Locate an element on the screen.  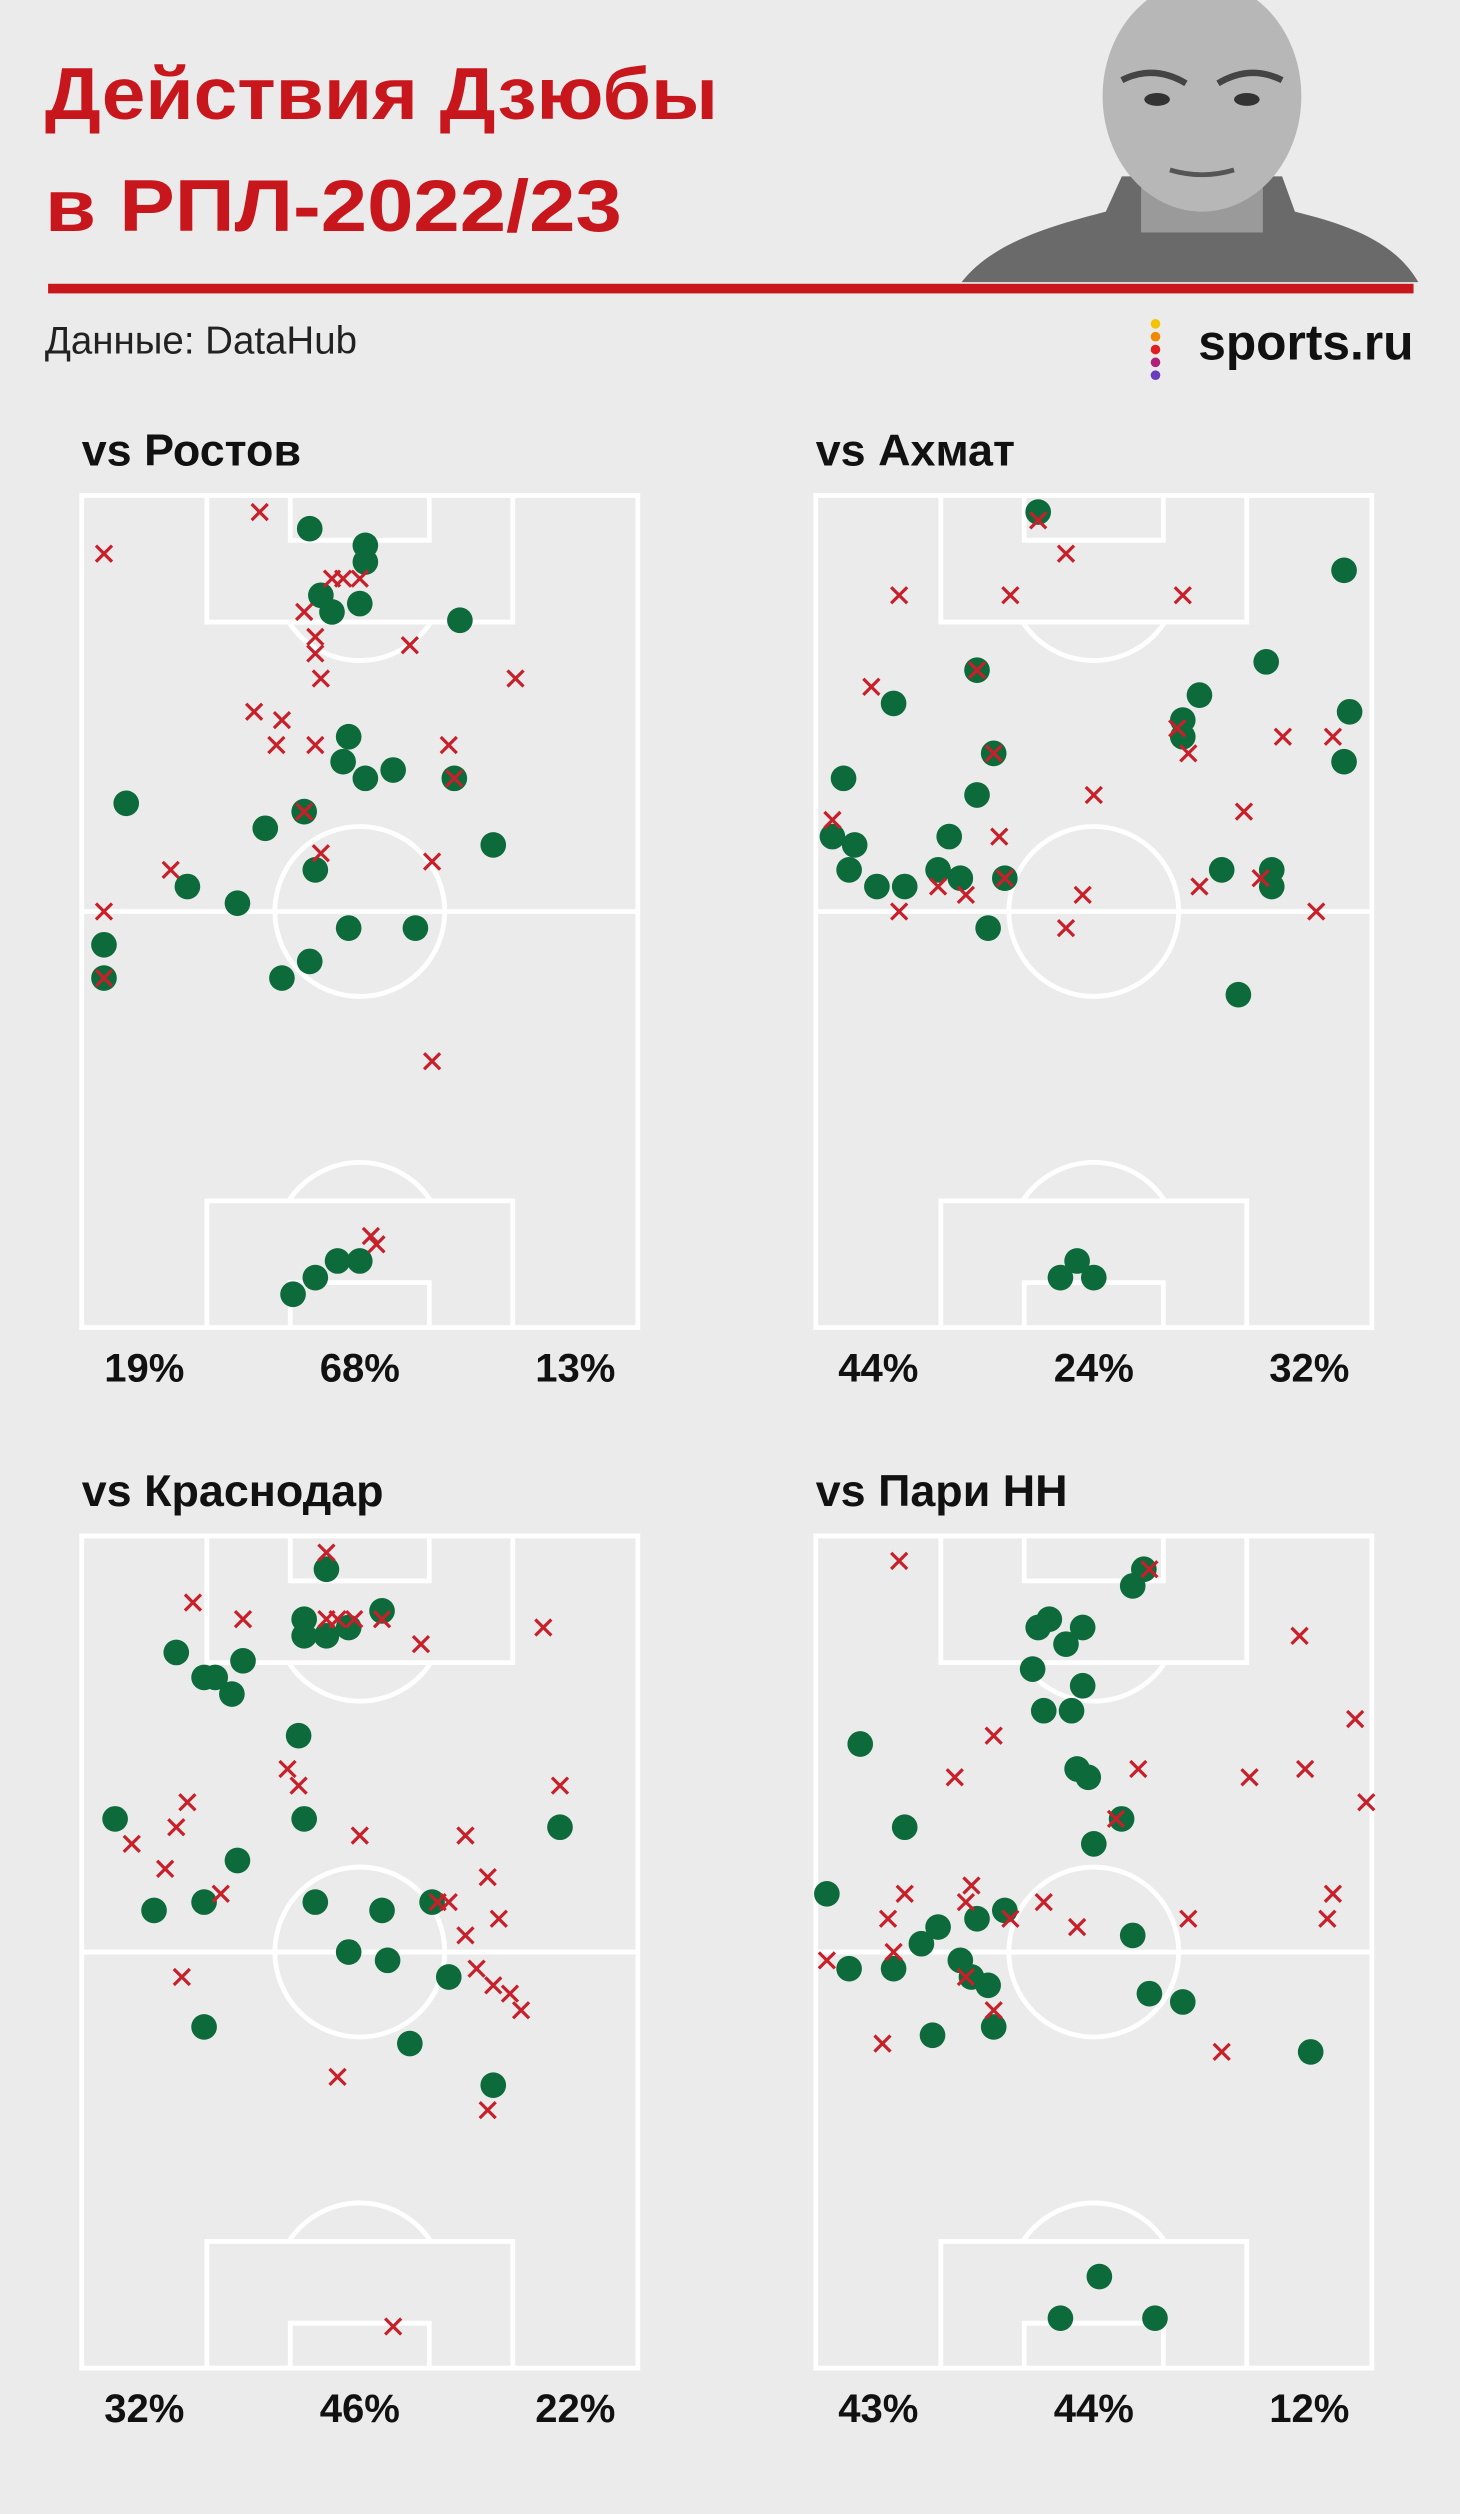
portrait-mouth is located at coordinates (1202, 172).